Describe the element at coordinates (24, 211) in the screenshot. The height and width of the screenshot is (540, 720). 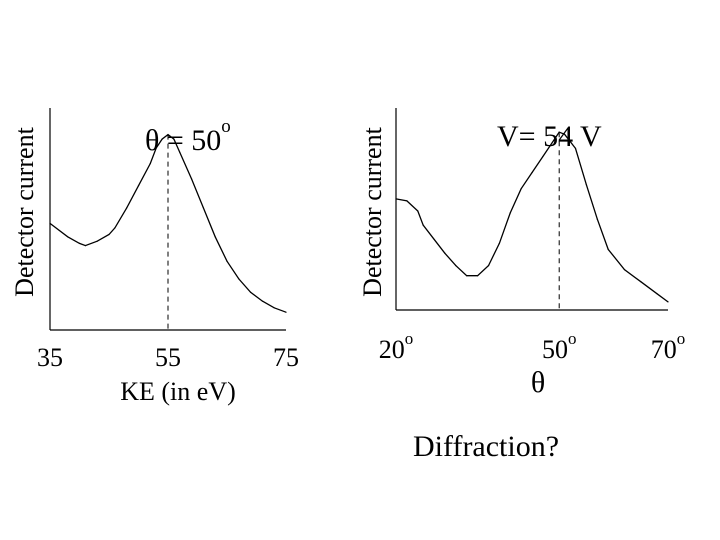
I see `chart-ke-ylabel: Detector current` at that location.